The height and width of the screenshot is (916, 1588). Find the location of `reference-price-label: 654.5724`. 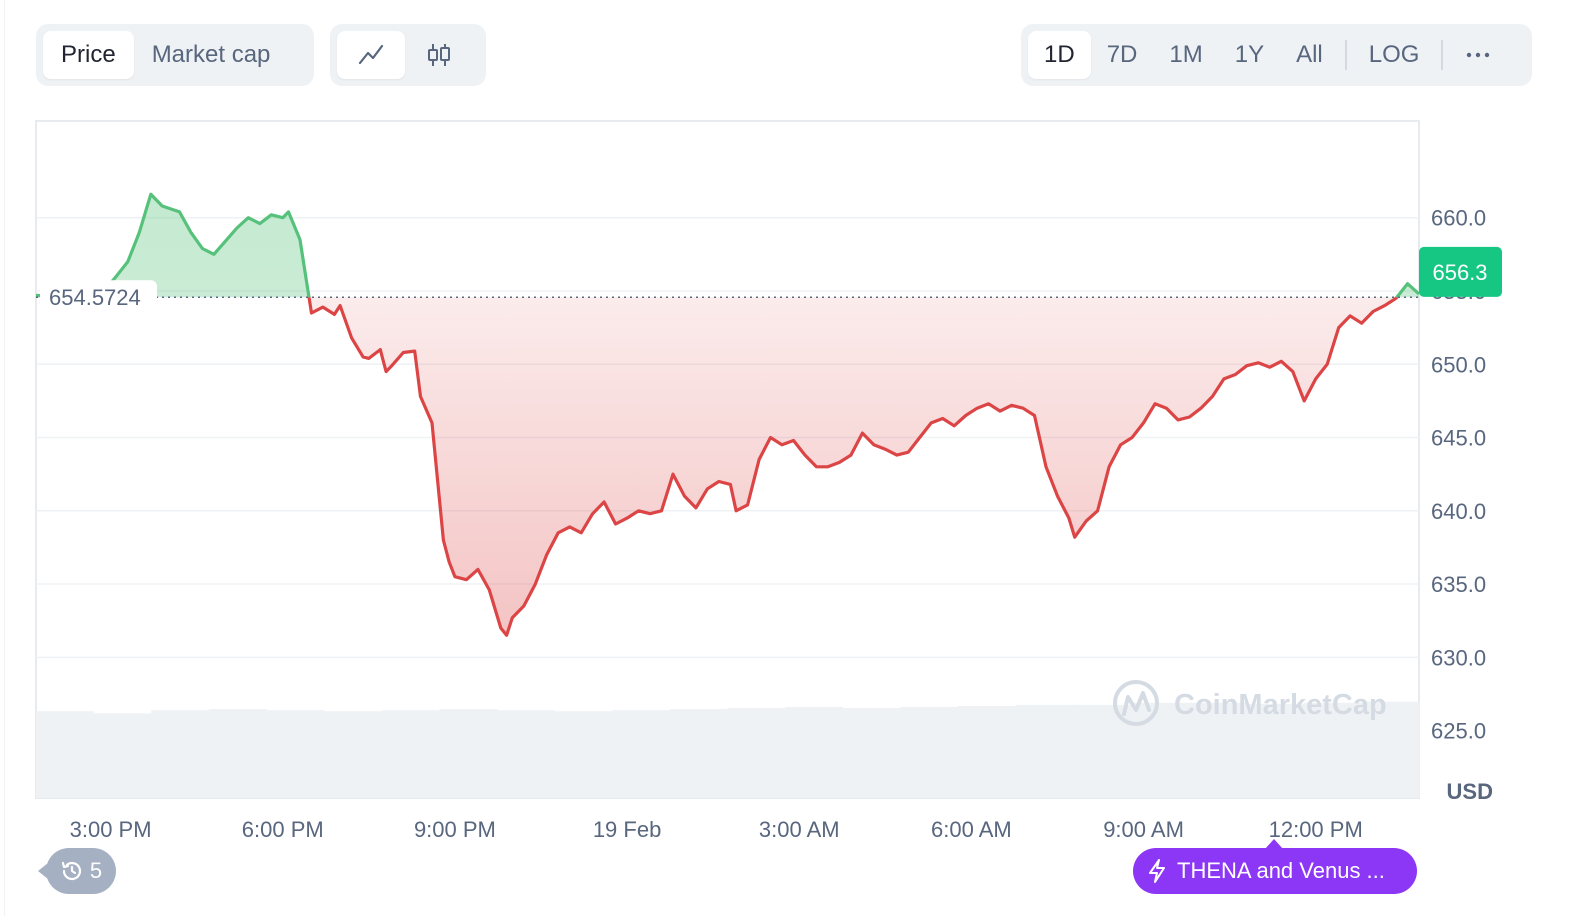

reference-price-label: 654.5724 is located at coordinates (95, 297).